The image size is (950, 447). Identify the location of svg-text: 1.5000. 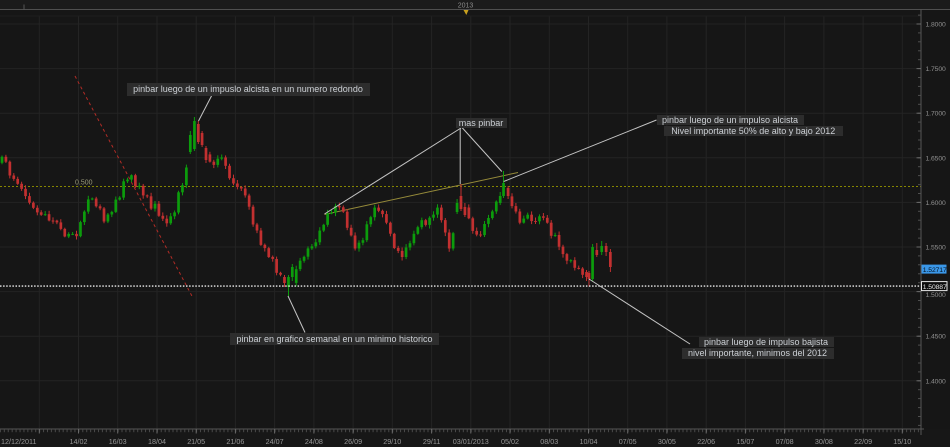
(936, 295).